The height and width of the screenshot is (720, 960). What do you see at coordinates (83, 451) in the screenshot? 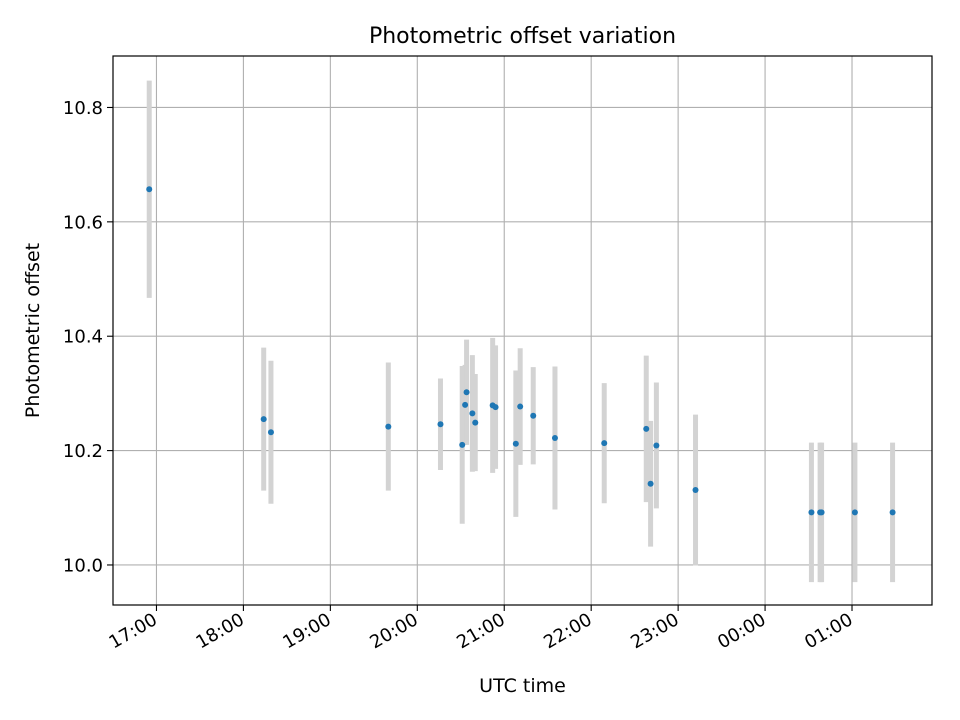
I see `y-tick-label: 10.2` at bounding box center [83, 451].